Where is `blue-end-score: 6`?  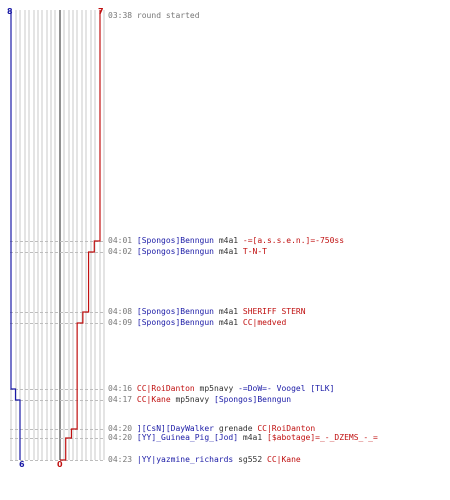 blue-end-score: 6 is located at coordinates (22, 464).